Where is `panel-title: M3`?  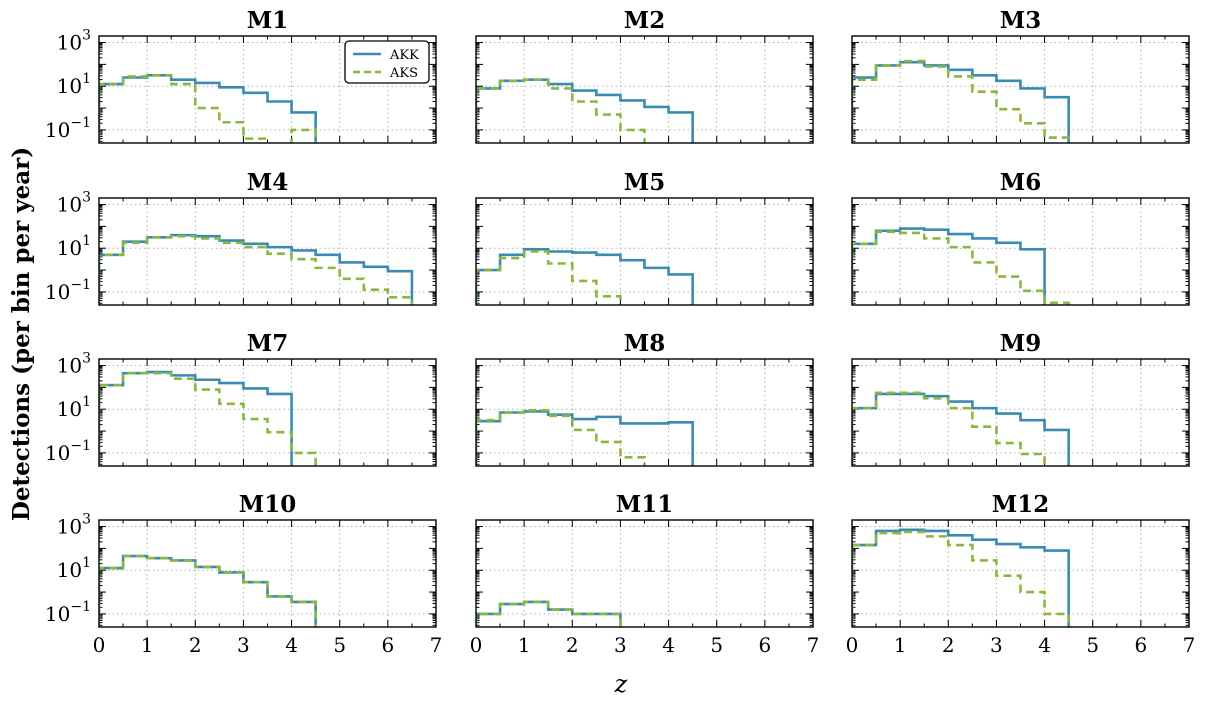
panel-title: M3 is located at coordinates (1020, 20).